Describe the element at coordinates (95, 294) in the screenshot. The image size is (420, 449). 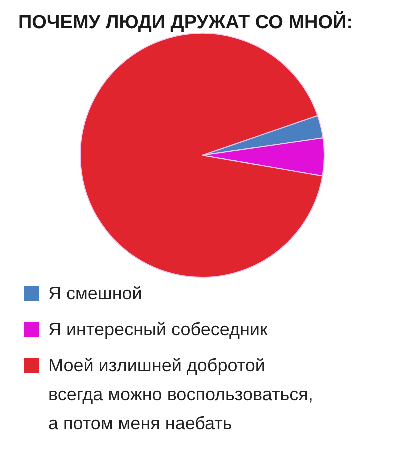
I see `legend-label: Я смешной` at that location.